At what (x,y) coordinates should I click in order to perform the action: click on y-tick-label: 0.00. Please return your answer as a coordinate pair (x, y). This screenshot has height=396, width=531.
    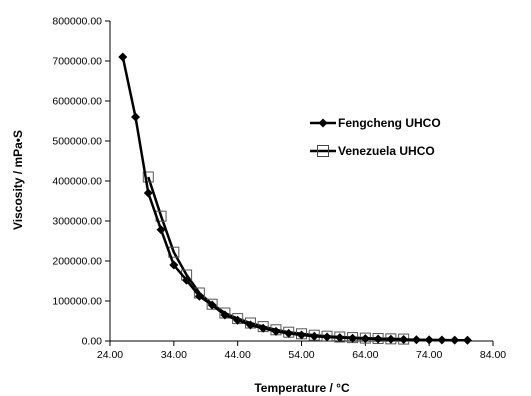
    Looking at the image, I should click on (92, 342).